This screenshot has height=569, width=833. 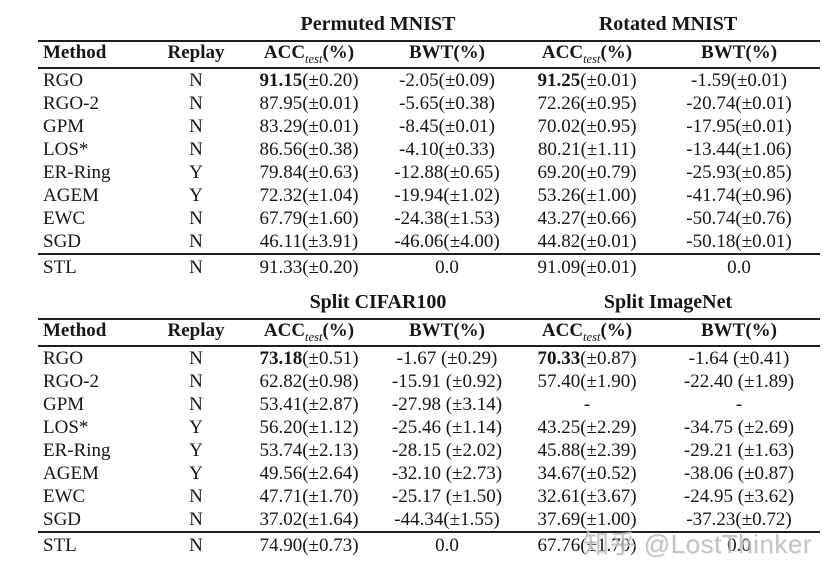 I want to click on value-rest: (±0.20), so click(x=330, y=80).